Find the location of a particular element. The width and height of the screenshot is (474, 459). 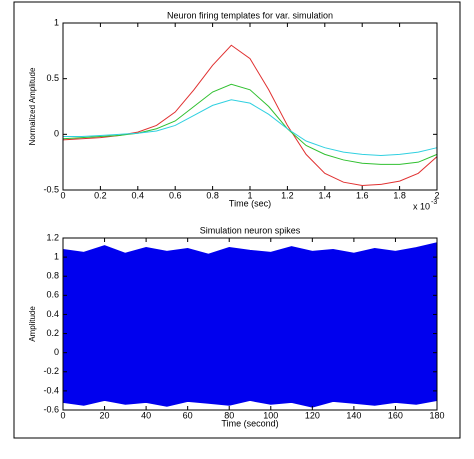

spike-envelope is located at coordinates (250, 380).